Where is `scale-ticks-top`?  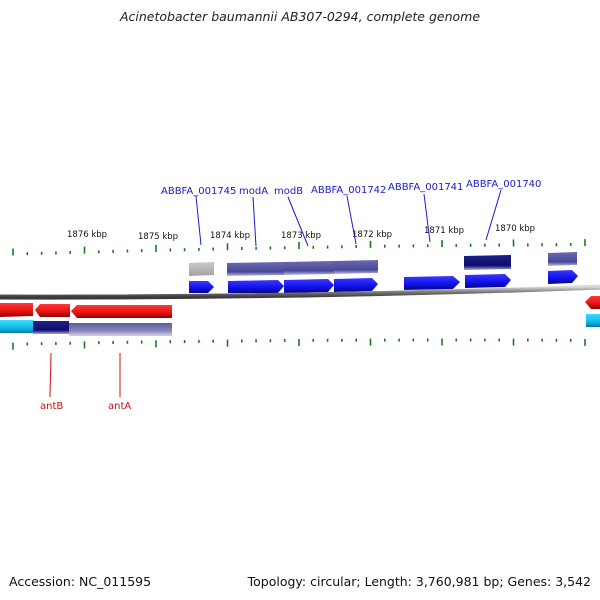
scale-ticks-top is located at coordinates (299, 247).